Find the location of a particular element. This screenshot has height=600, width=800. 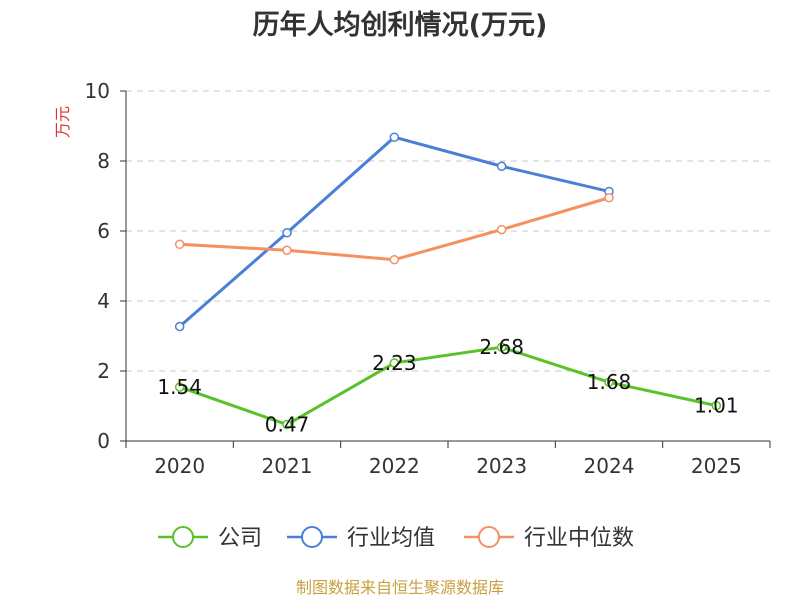

legend: 公司 行业均值 行业中位数 is located at coordinates (396, 538).